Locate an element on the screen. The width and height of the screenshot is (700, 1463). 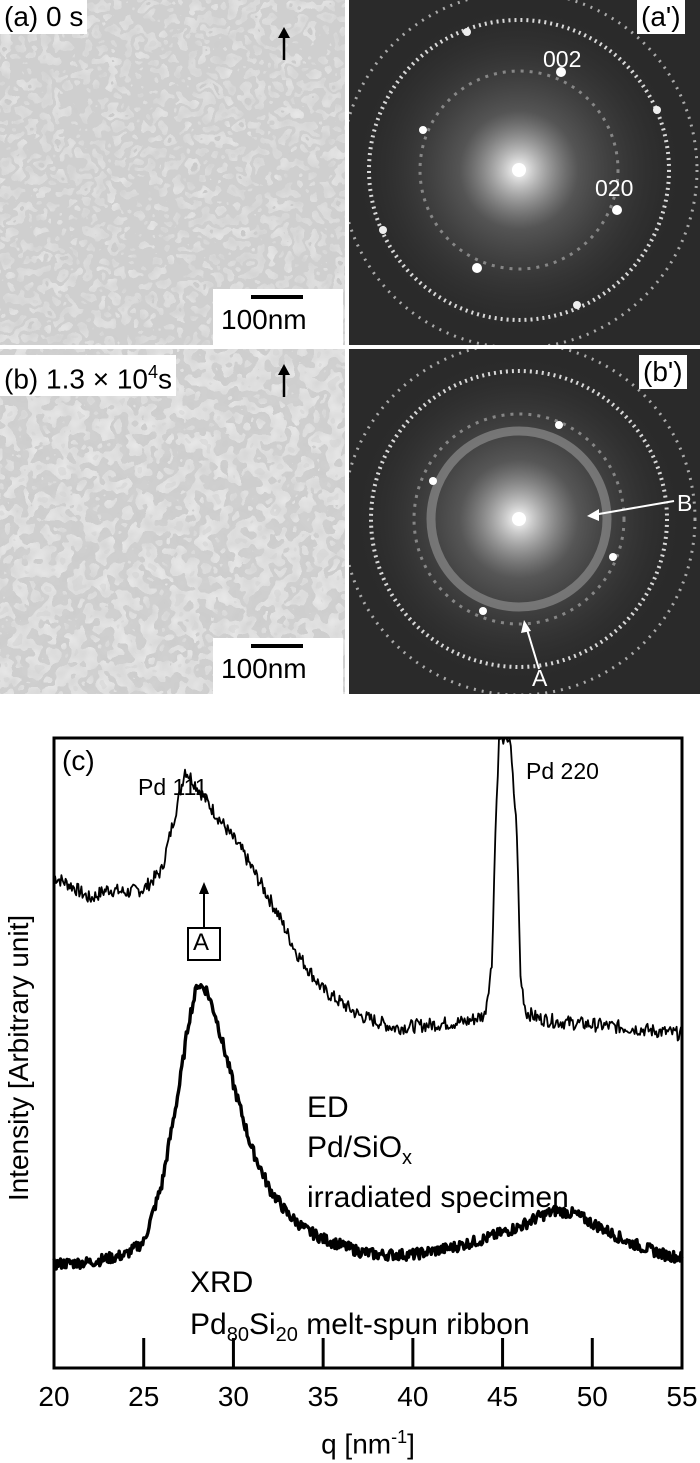
legend-ed-line2: Pd/SiOx is located at coordinates (438, 1153).